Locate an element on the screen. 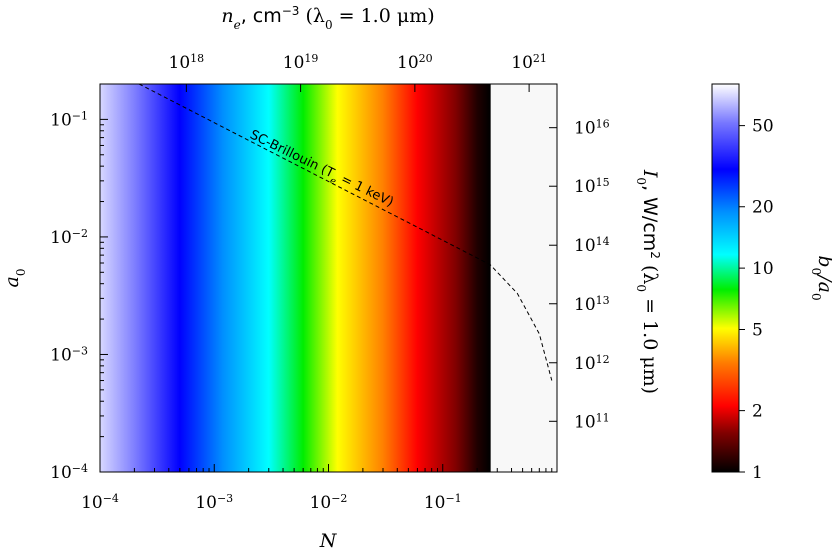 This screenshot has width=832, height=550. y-tick-label-1: 10⁻³ is located at coordinates (69, 355).